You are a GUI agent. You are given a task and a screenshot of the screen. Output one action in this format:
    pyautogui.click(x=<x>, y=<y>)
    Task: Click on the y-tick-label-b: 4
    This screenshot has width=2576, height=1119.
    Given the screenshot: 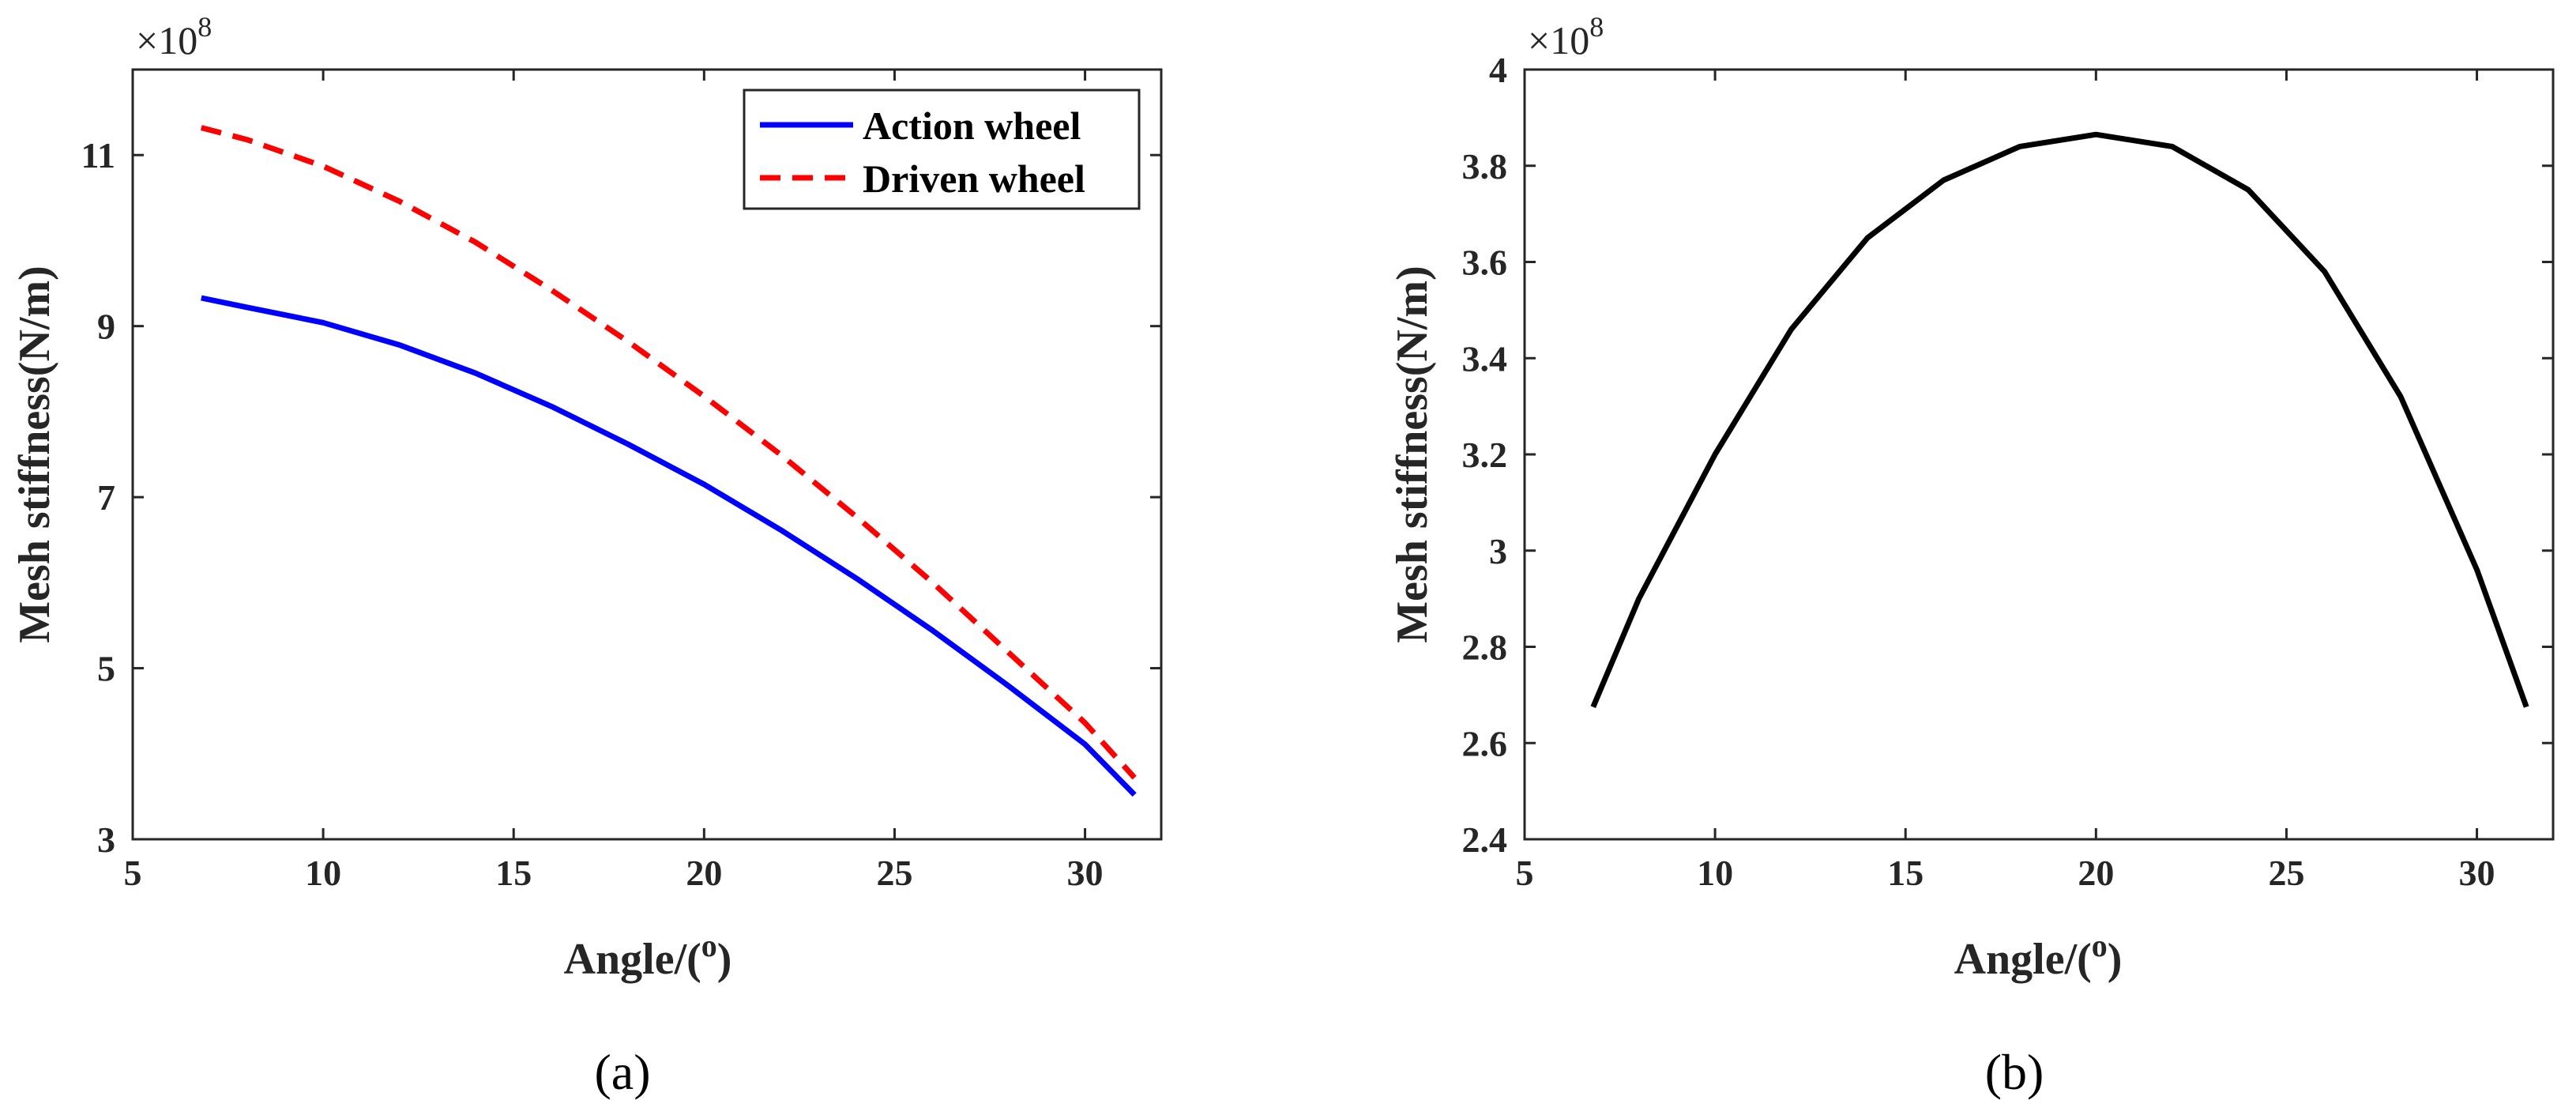 What is the action you would take?
    pyautogui.click(x=1498, y=70)
    